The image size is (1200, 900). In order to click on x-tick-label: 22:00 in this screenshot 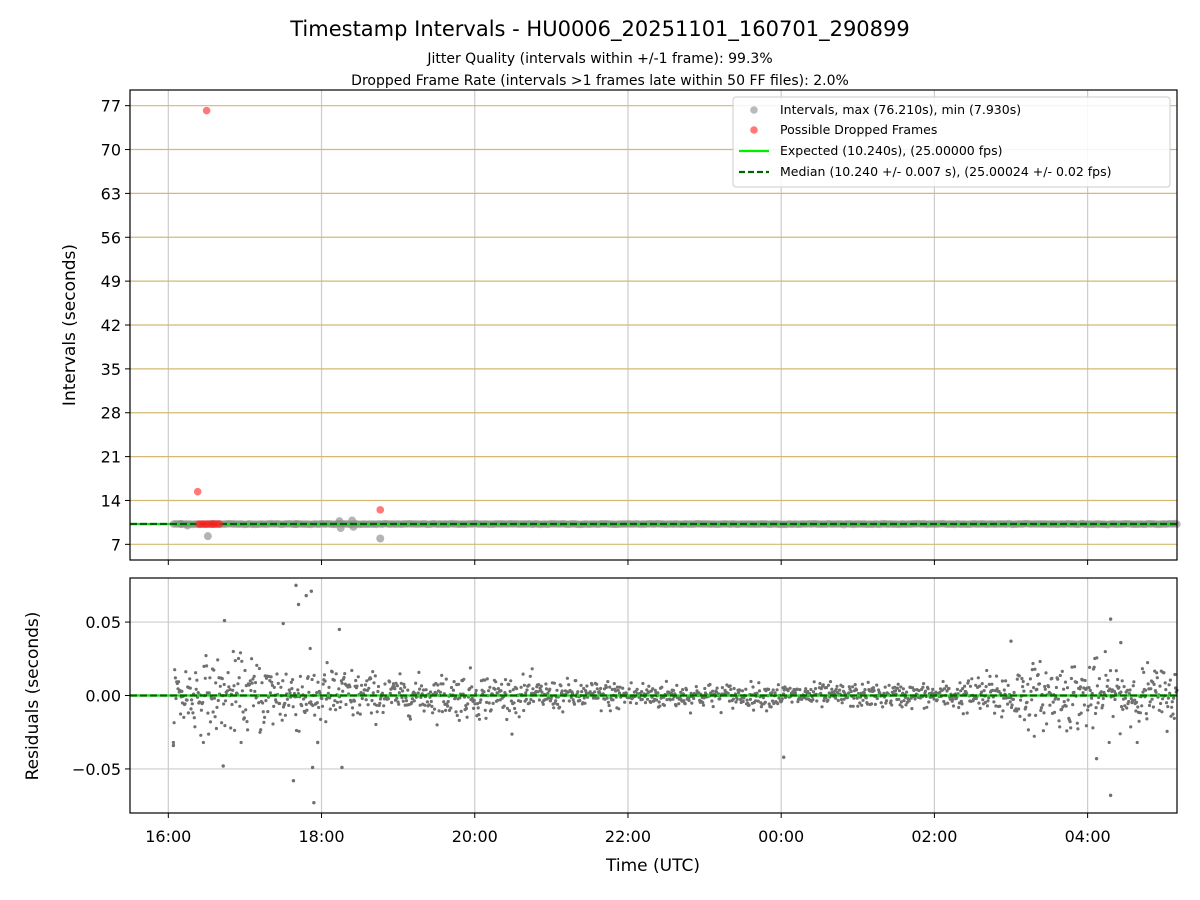, I will do `click(628, 836)`.